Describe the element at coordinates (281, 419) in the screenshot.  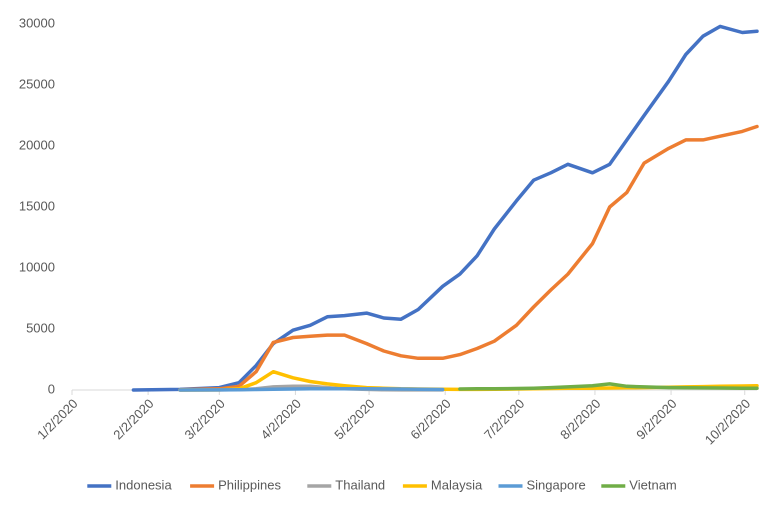
I see `x-tick-label: 4/2/2020` at that location.